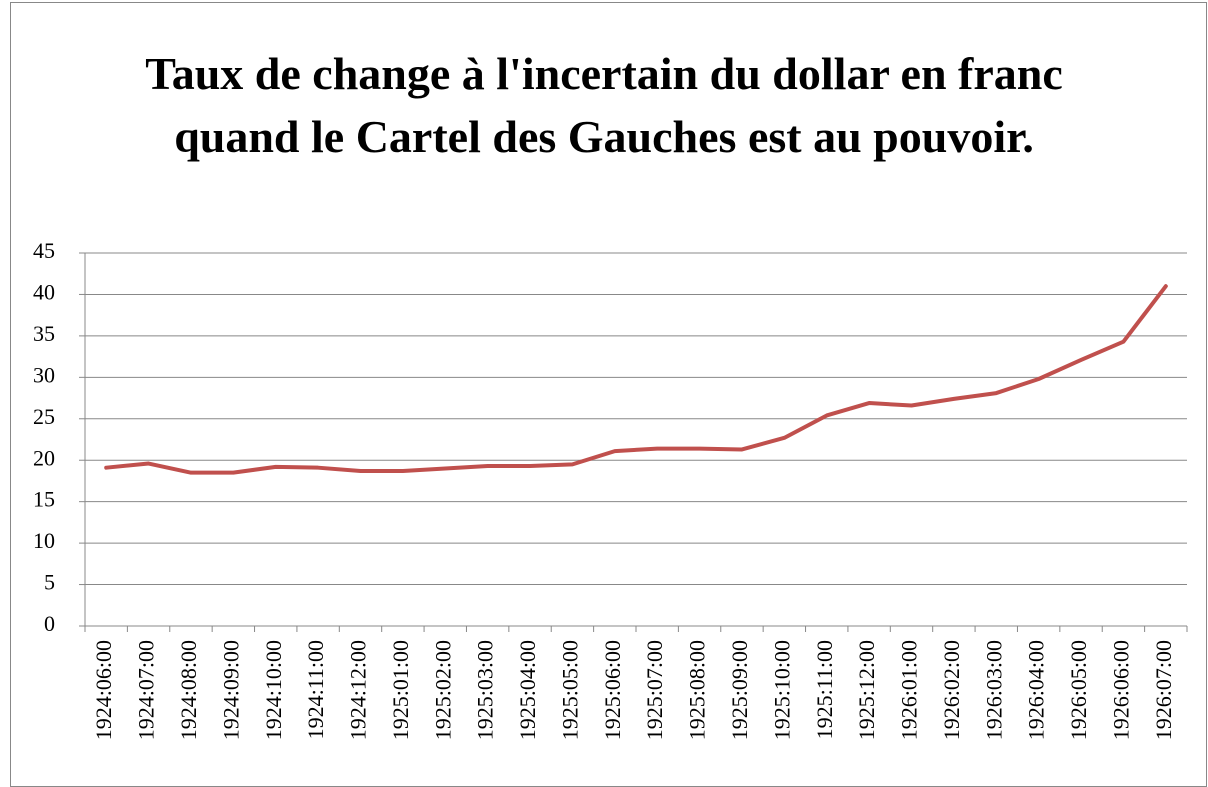  Describe the element at coordinates (273, 690) in the screenshot. I see `x-tick-label: 1924:10:00` at that location.